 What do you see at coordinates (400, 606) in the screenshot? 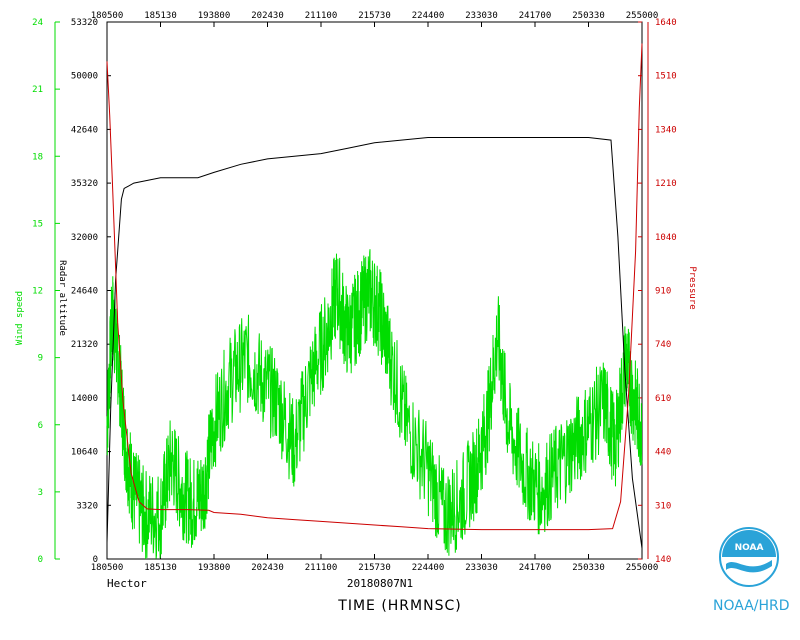
I see `x-axis-title: TIME (HRMNSC)` at bounding box center [400, 606].